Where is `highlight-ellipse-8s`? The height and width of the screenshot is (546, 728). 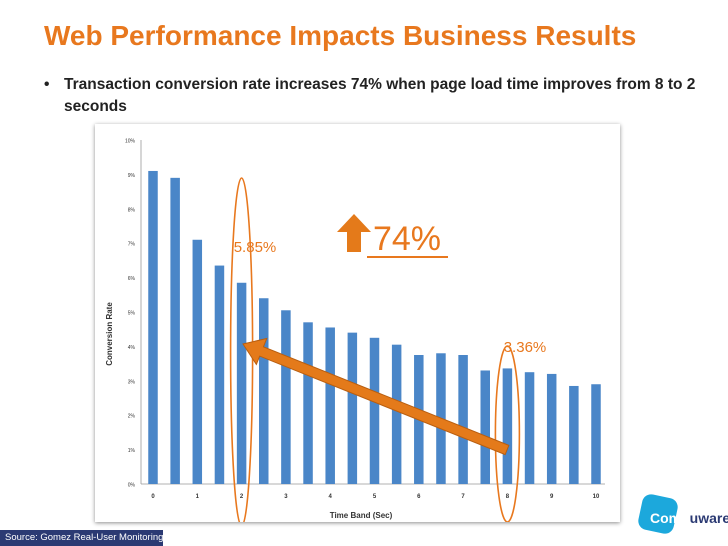
highlight-ellipse-8s is located at coordinates (507, 433).